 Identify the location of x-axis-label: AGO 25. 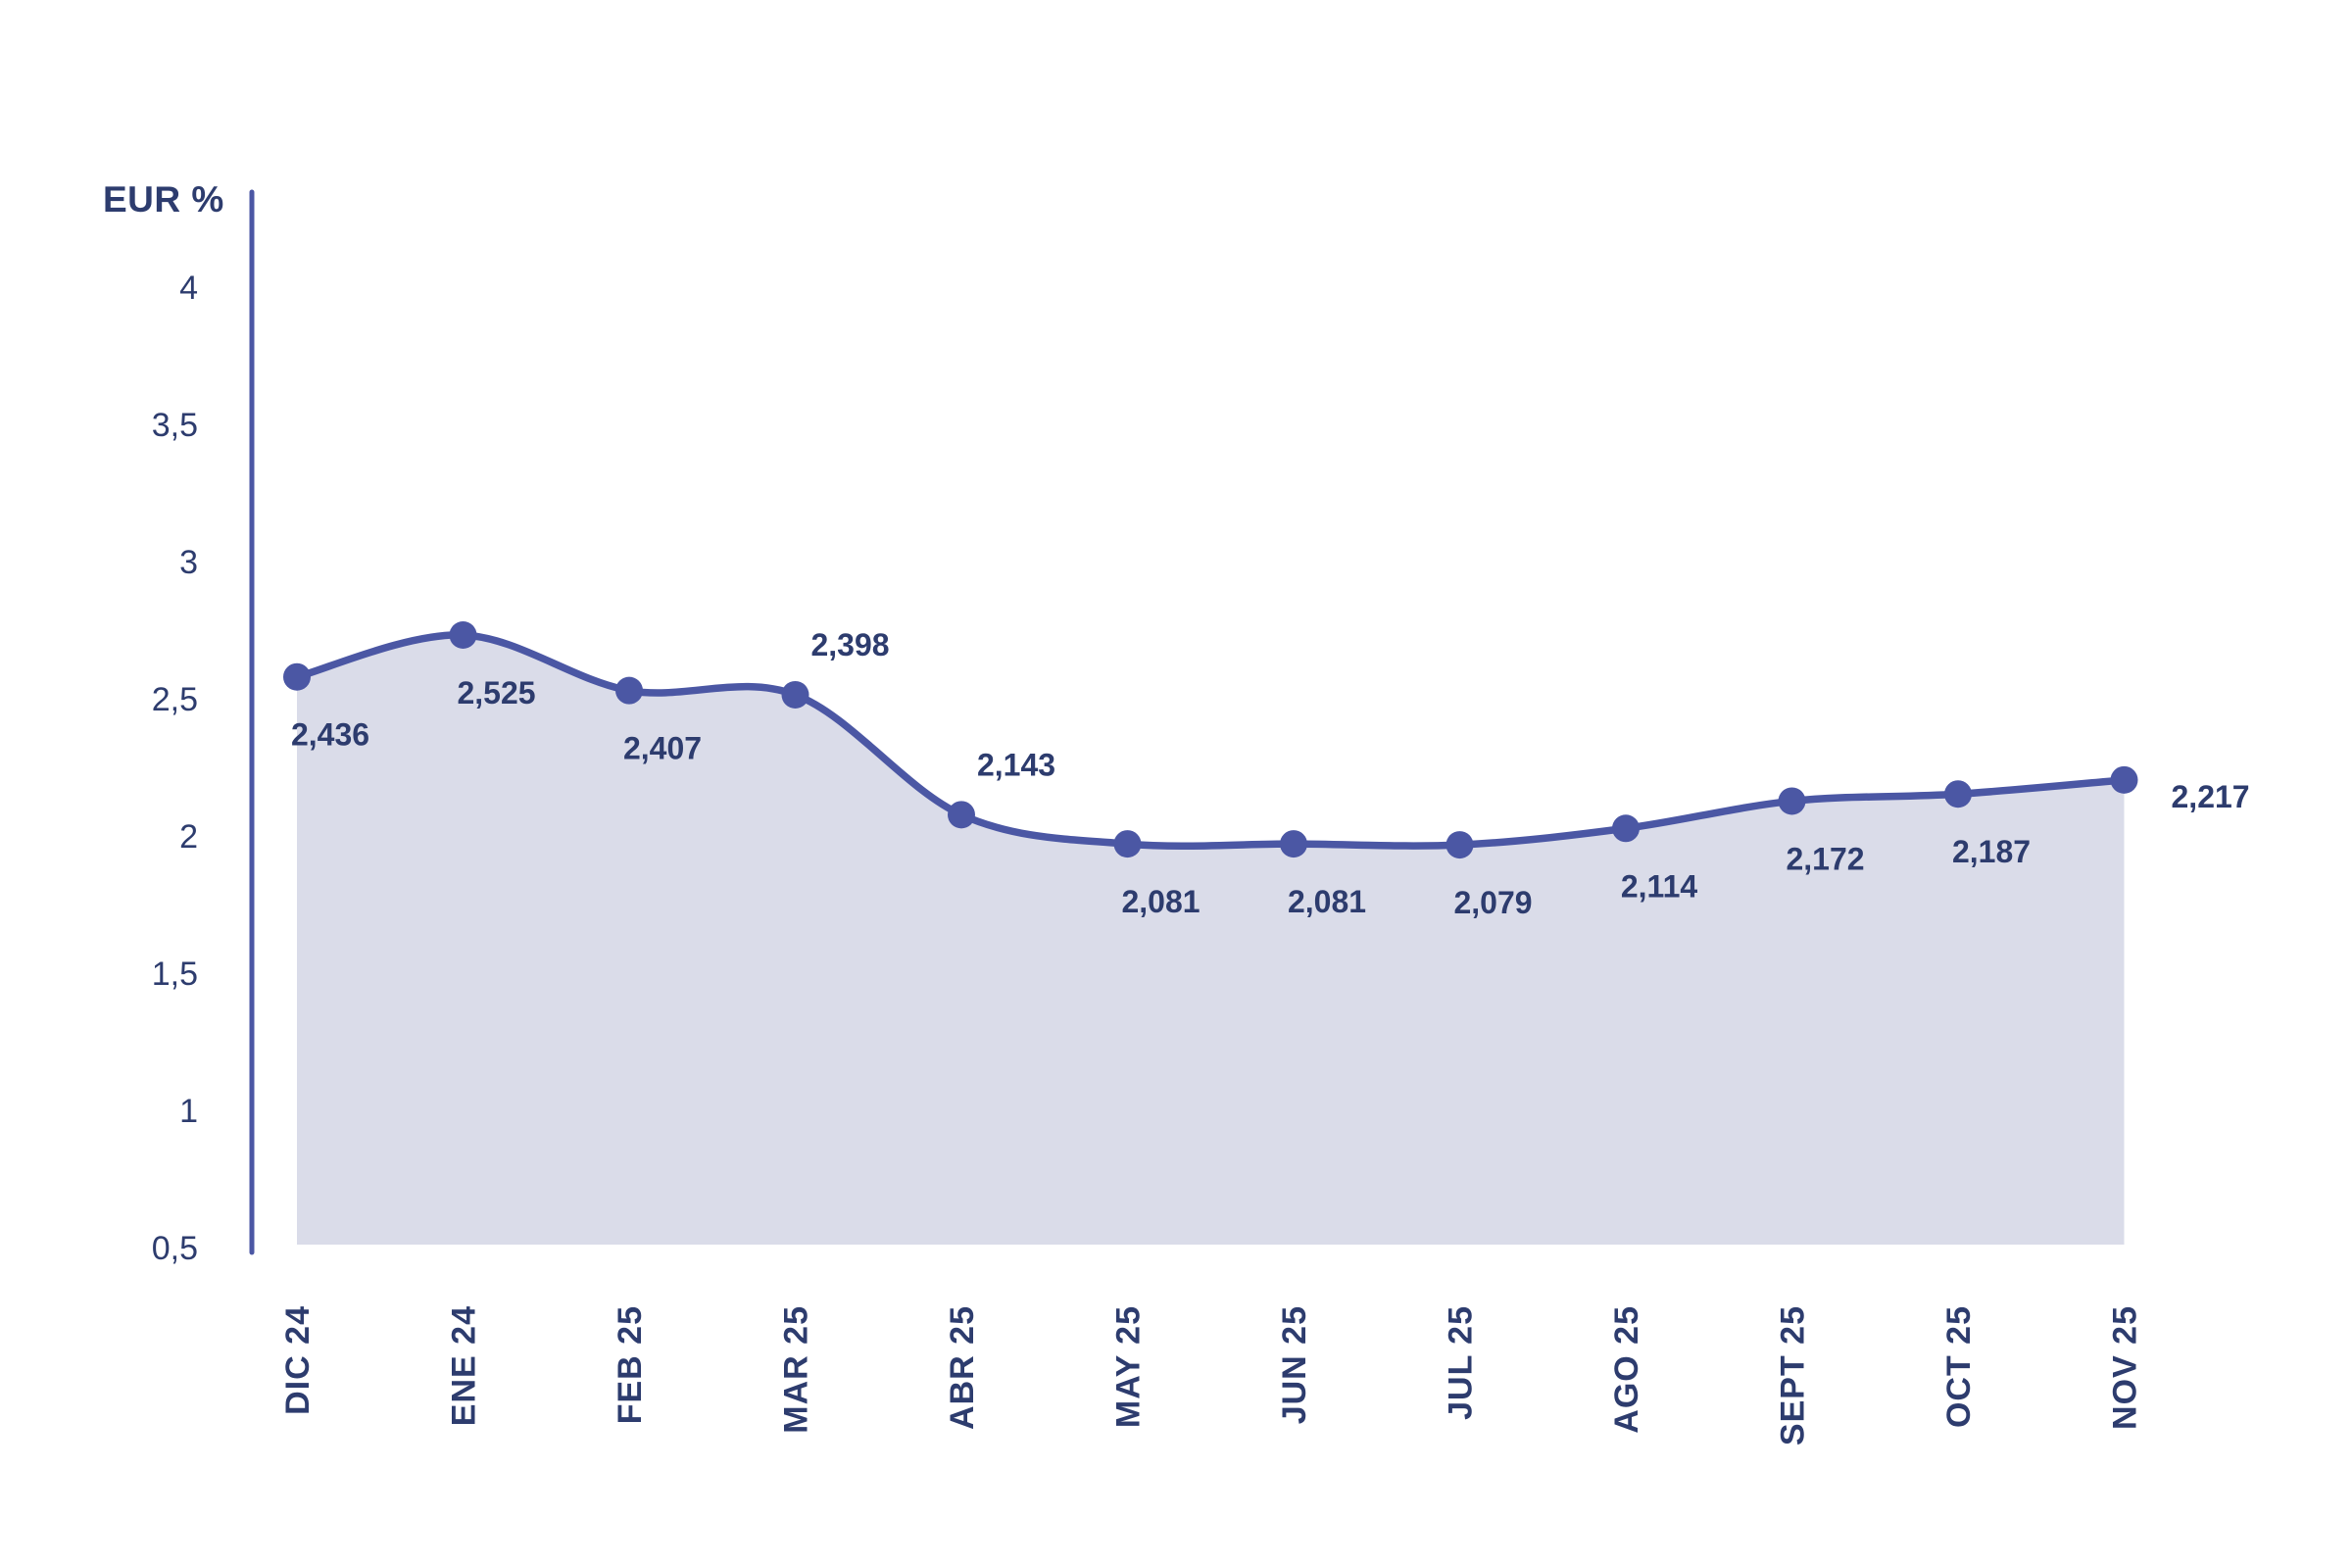
(1626, 1369).